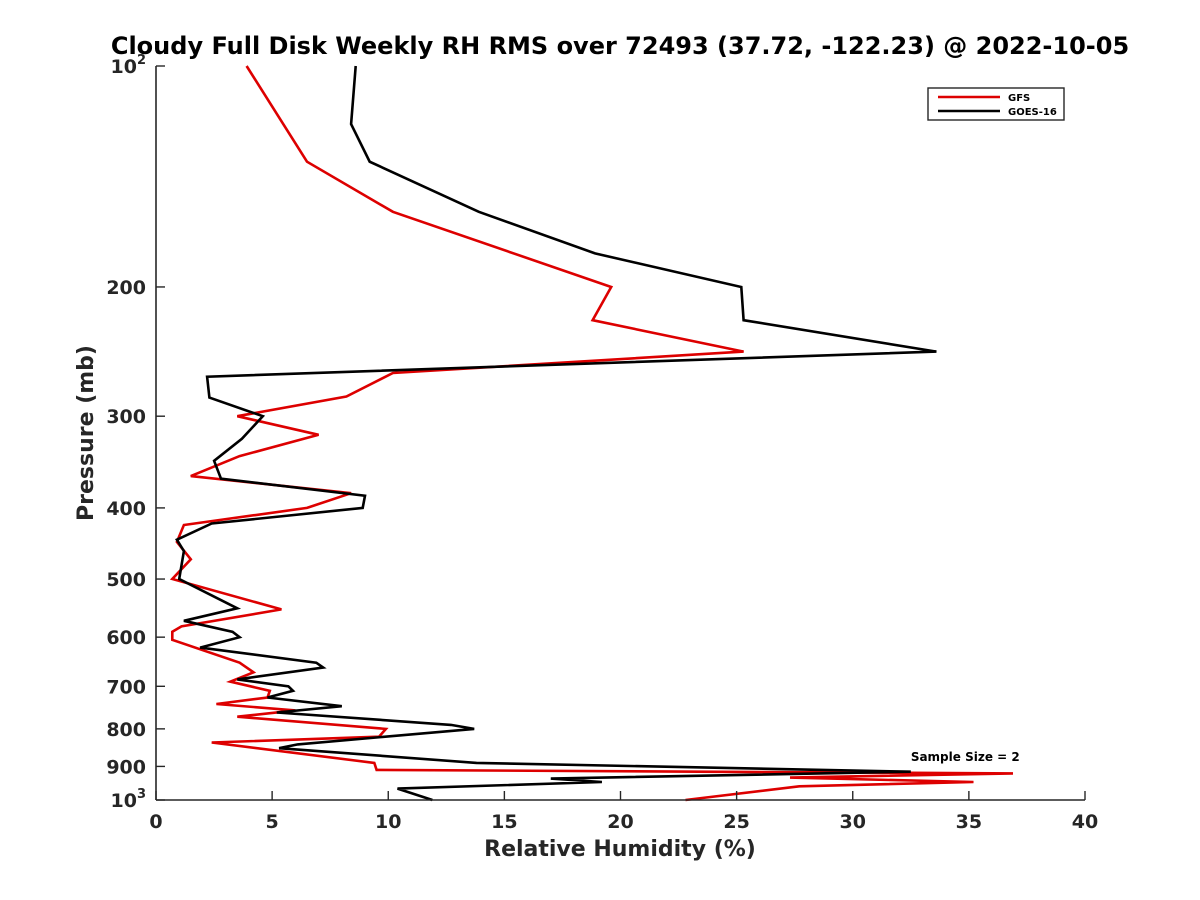 The height and width of the screenshot is (900, 1200). Describe the element at coordinates (126, 509) in the screenshot. I see `y-tick-label: 400` at that location.